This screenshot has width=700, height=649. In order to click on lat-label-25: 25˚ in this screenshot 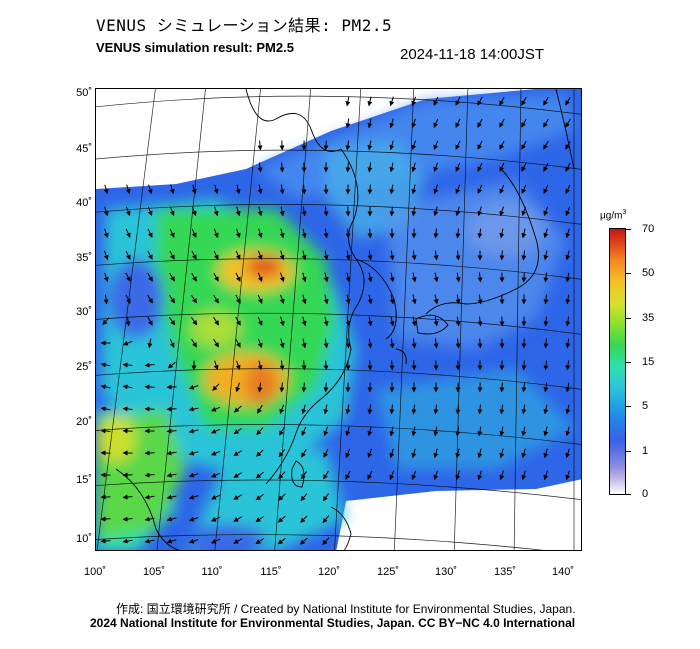, I will do `click(84, 367)`.